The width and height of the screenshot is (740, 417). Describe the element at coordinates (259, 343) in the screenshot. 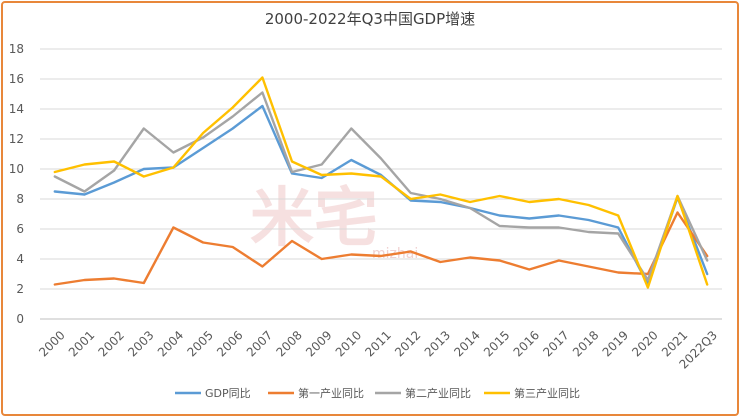

I see `x-tick-label: 2007` at that location.